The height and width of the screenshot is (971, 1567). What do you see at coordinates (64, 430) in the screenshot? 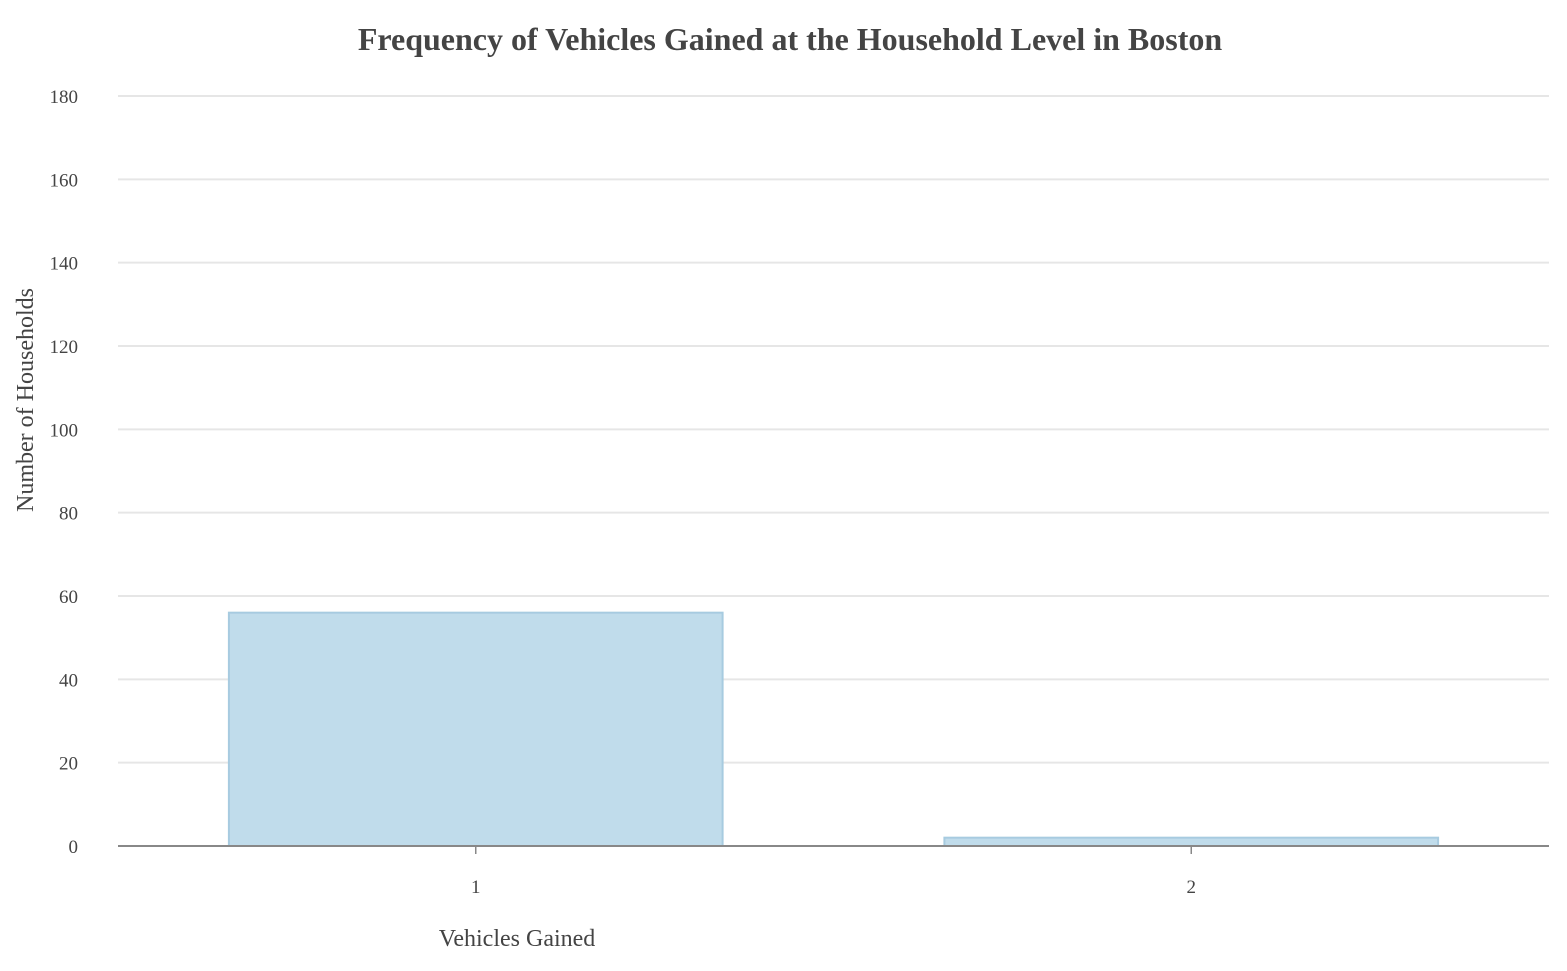
I see `y-tick-label: 100` at bounding box center [64, 430].